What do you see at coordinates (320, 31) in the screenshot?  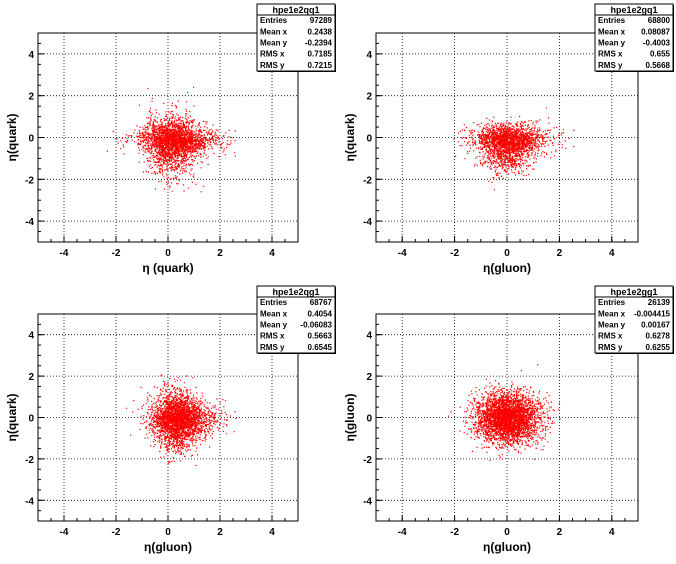 I see `stats-value: 0.2438` at bounding box center [320, 31].